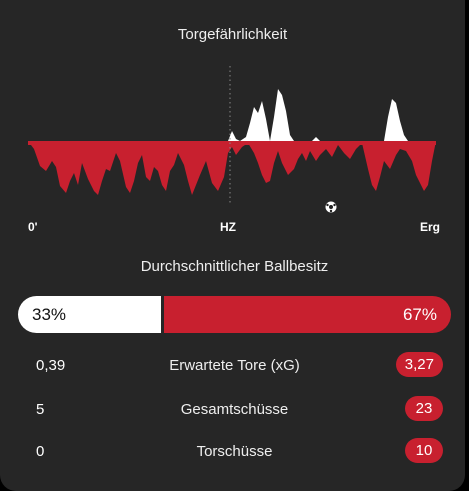 This screenshot has width=469, height=491. What do you see at coordinates (162, 314) in the screenshot?
I see `possession-divider` at bounding box center [162, 314].